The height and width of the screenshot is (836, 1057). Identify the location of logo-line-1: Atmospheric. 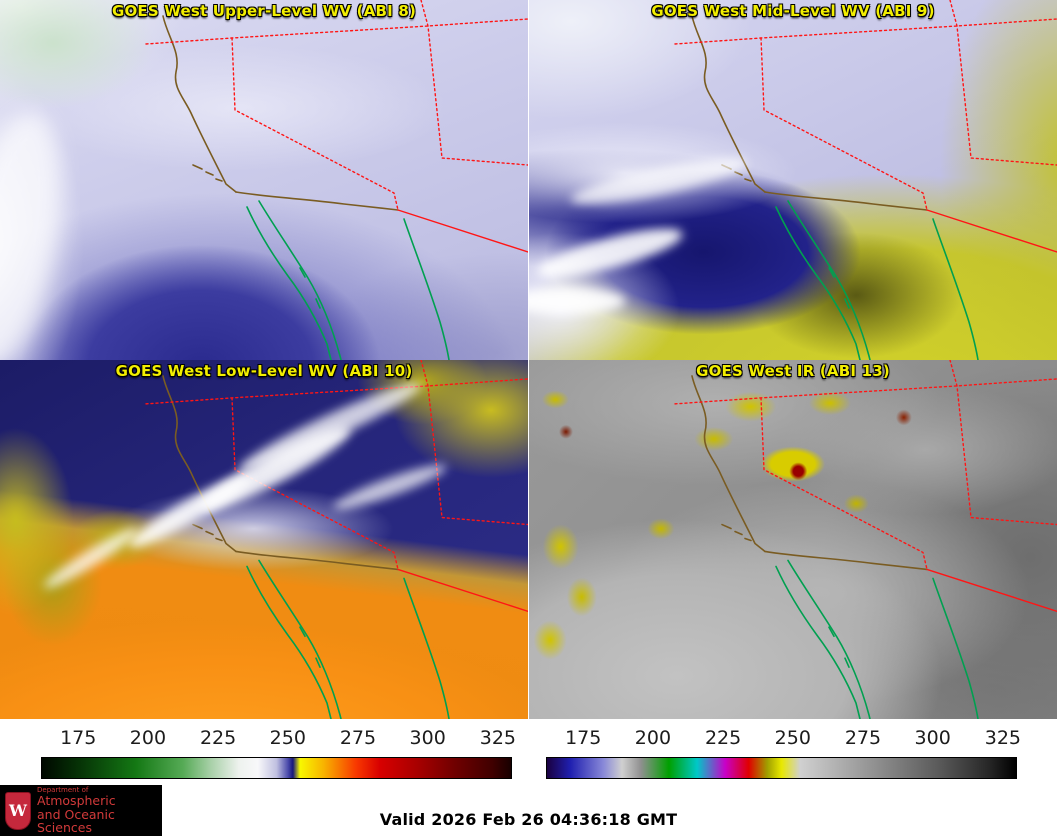
(76, 801).